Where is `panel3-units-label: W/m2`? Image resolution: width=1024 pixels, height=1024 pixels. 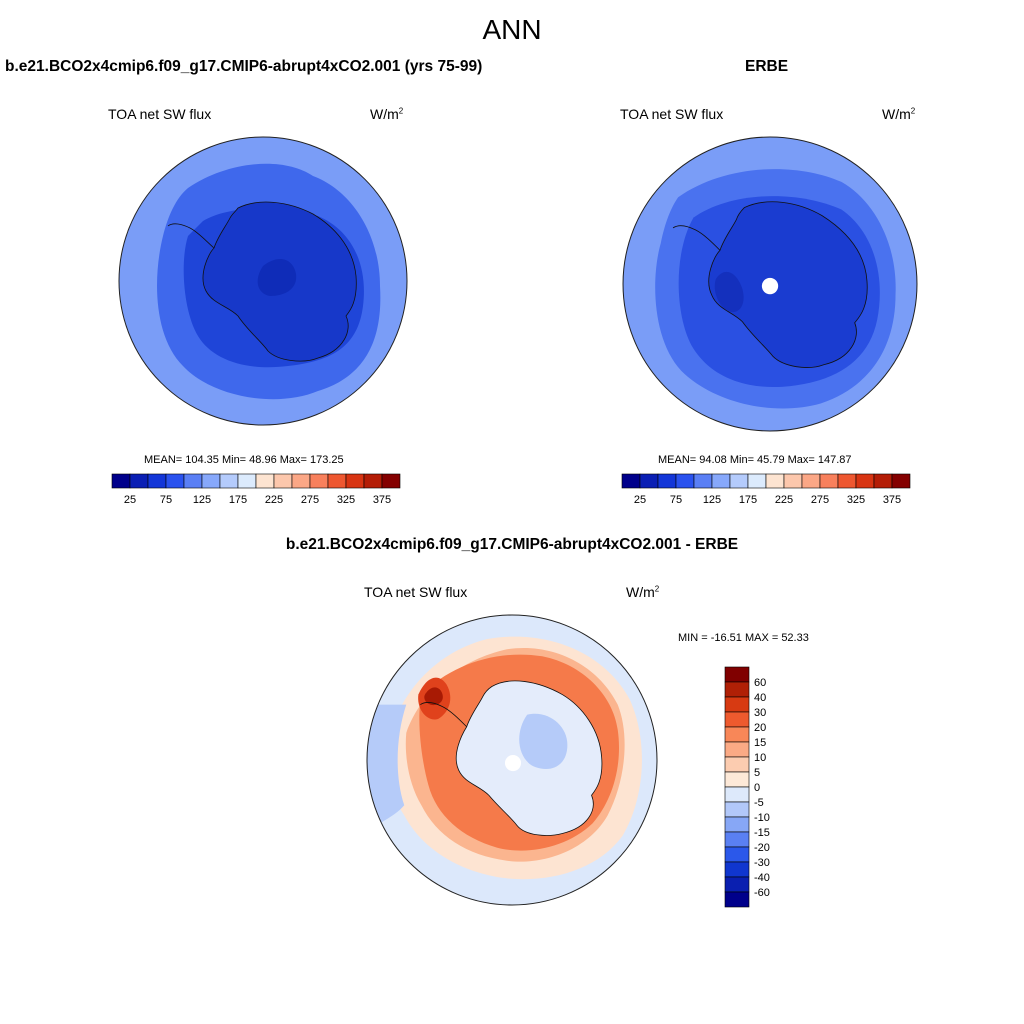 panel3-units-label: W/m2 is located at coordinates (643, 592).